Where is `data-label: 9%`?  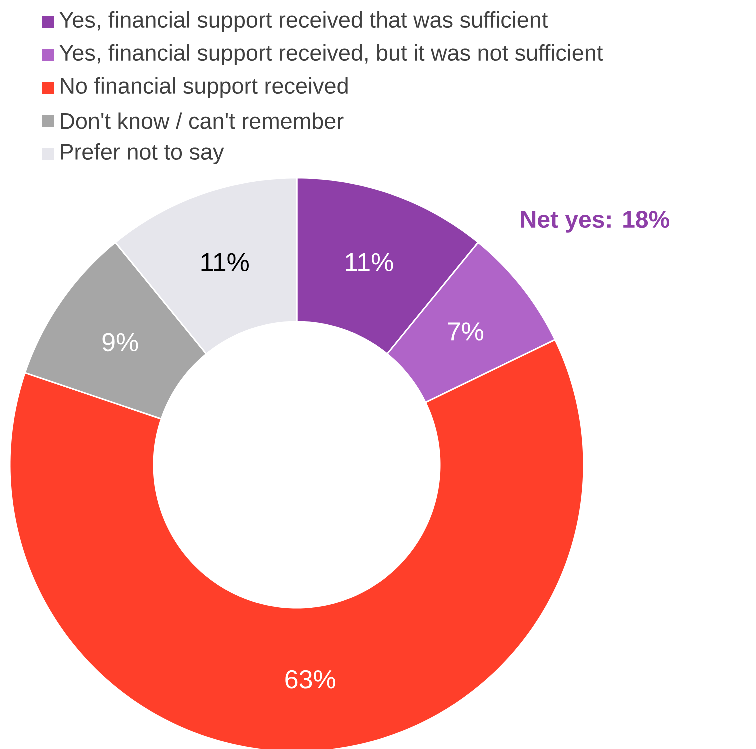 data-label: 9% is located at coordinates (120, 342).